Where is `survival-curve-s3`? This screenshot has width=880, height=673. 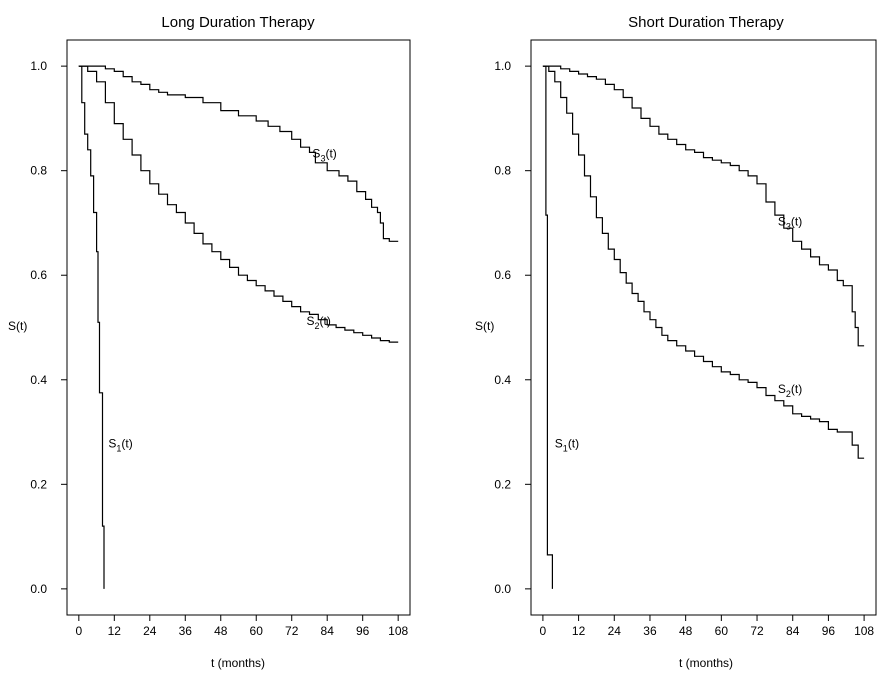
survival-curve-s3 is located at coordinates (238, 153).